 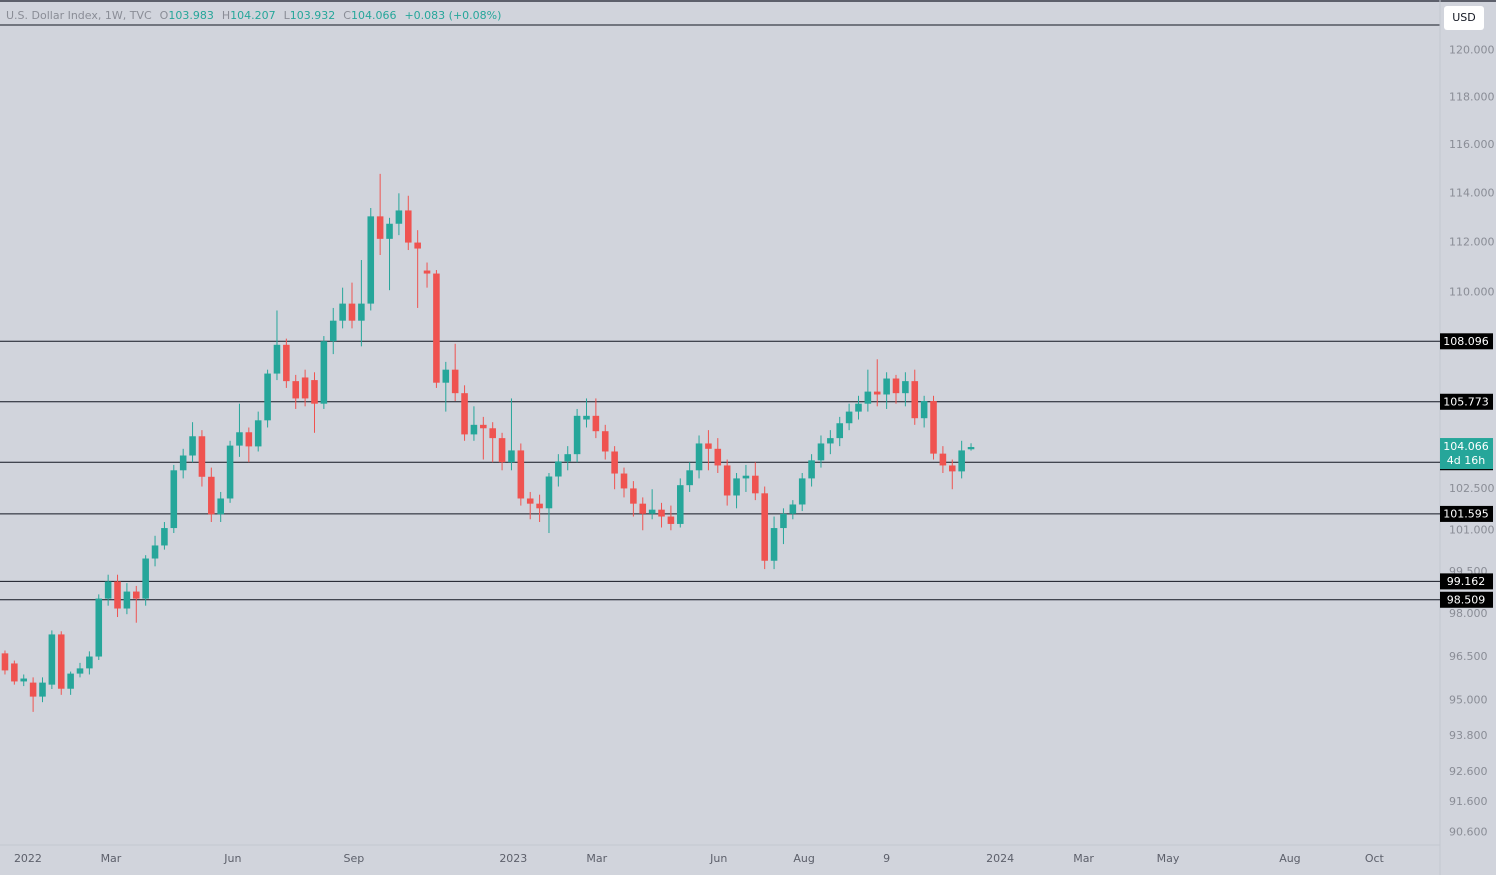 What do you see at coordinates (1466, 454) in the screenshot?
I see `last-price-box` at bounding box center [1466, 454].